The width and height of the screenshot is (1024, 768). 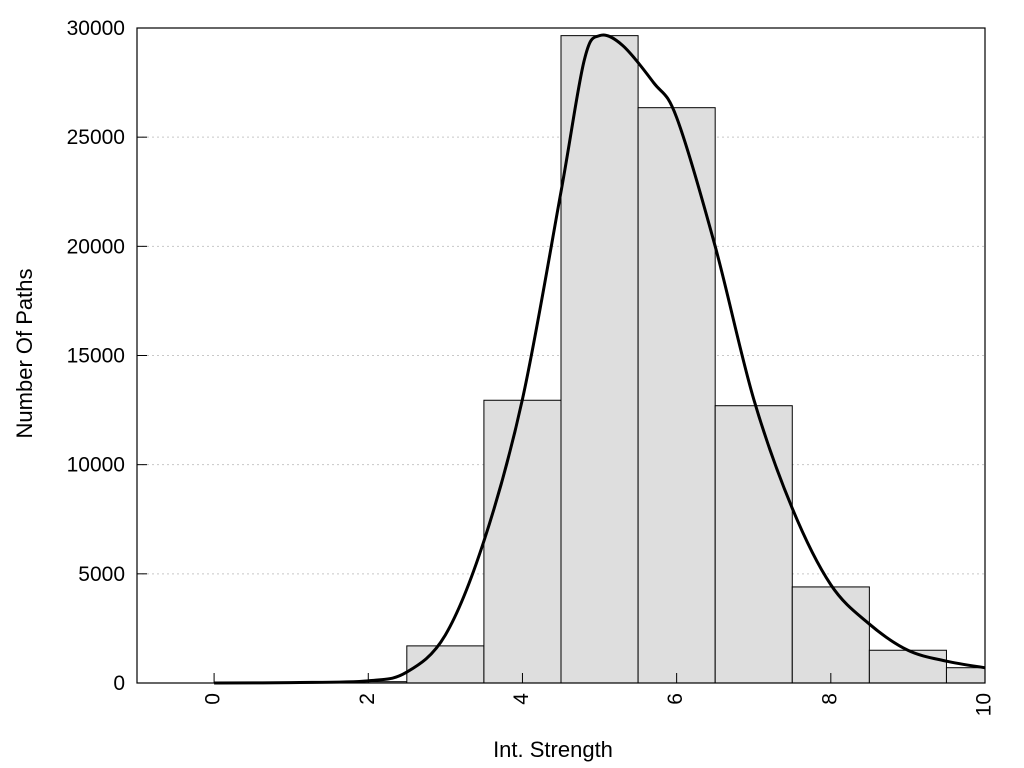 I want to click on y-axis-title: Number Of Paths, so click(x=24, y=354).